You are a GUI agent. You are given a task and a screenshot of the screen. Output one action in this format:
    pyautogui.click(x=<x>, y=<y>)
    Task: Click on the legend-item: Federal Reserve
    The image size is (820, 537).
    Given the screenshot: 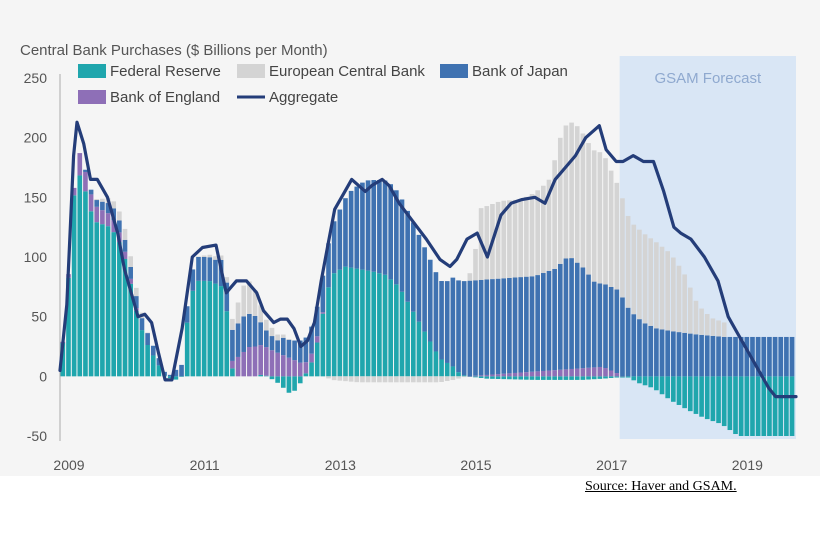 What is the action you would take?
    pyautogui.click(x=149, y=71)
    